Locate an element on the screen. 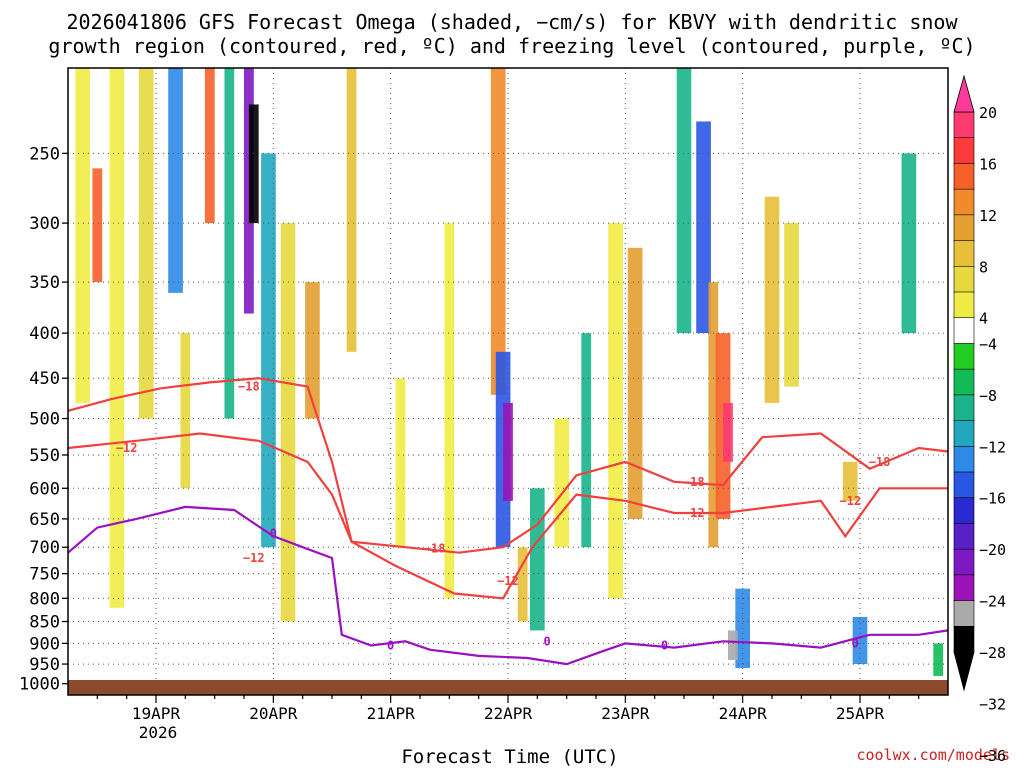 This screenshot has width=1024, height=768. terrain-band is located at coordinates (508, 687).